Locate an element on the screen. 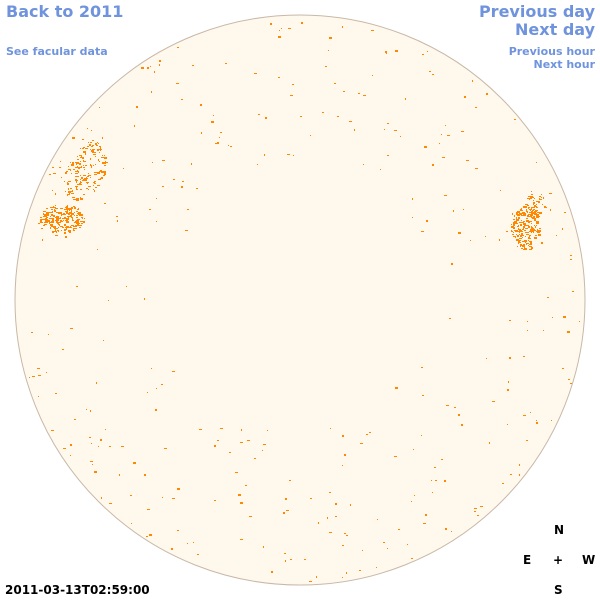 The height and width of the screenshot is (600, 600). next-hour-link: Next hour is located at coordinates (564, 64).